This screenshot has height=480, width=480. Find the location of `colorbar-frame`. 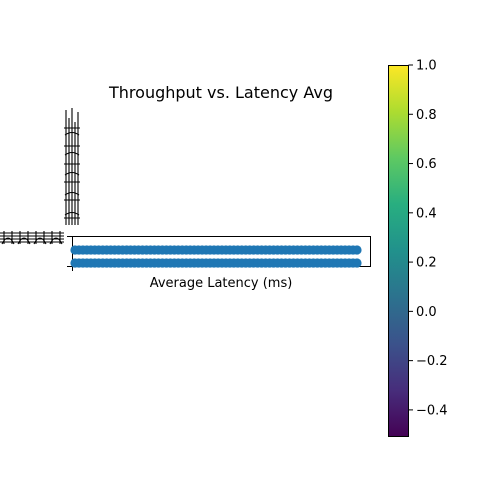

colorbar-frame is located at coordinates (398, 251).